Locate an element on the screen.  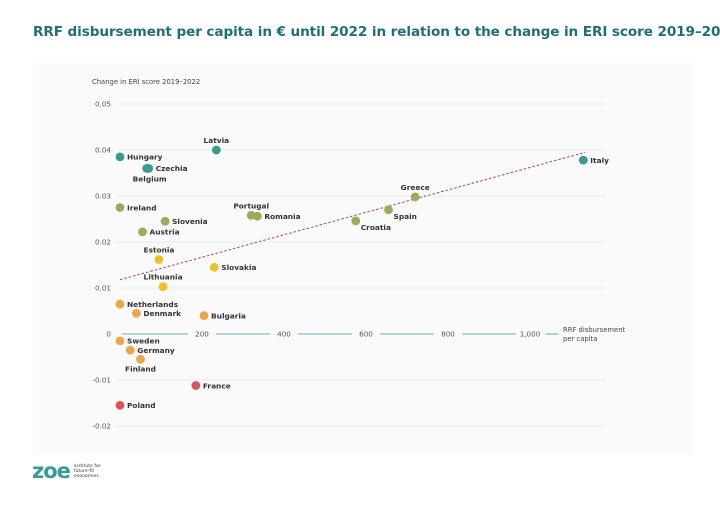
label-finland: Finland is located at coordinates (140, 368).